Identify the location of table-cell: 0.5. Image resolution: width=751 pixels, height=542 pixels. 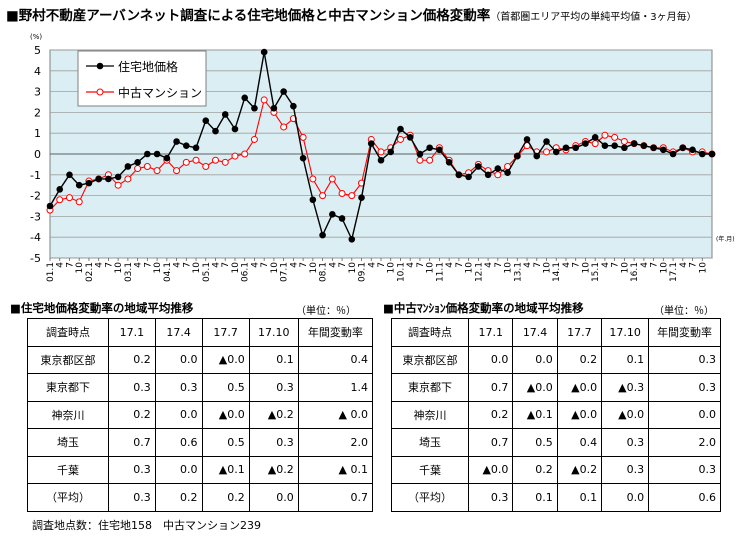
(535, 442).